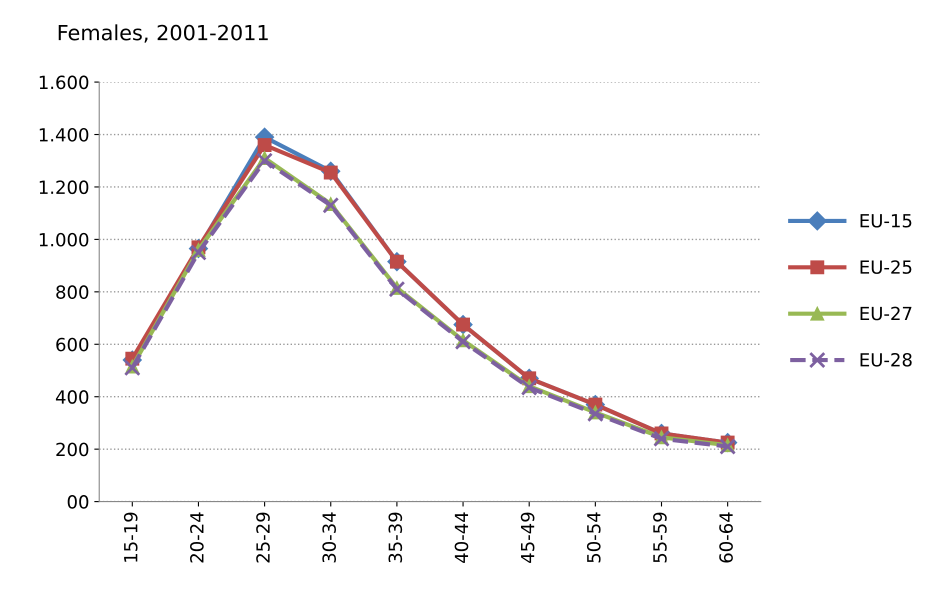 The width and height of the screenshot is (945, 608). What do you see at coordinates (263, 537) in the screenshot?
I see `x-tick-label: 25-29` at bounding box center [263, 537].